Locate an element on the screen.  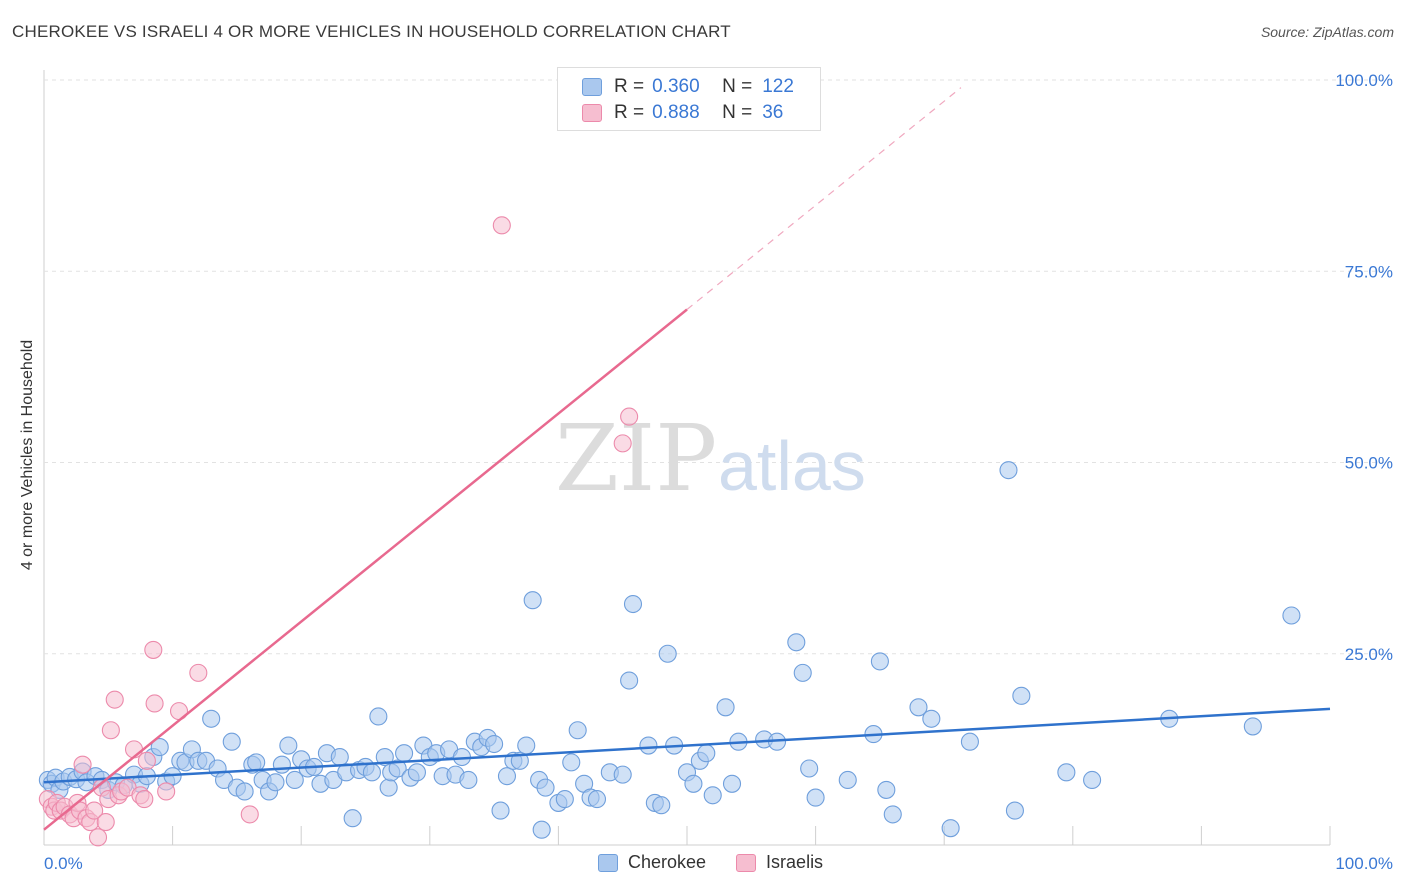
legend-row-israelis: R = 0.888 N = 36 is located at coordinates (682, 113).